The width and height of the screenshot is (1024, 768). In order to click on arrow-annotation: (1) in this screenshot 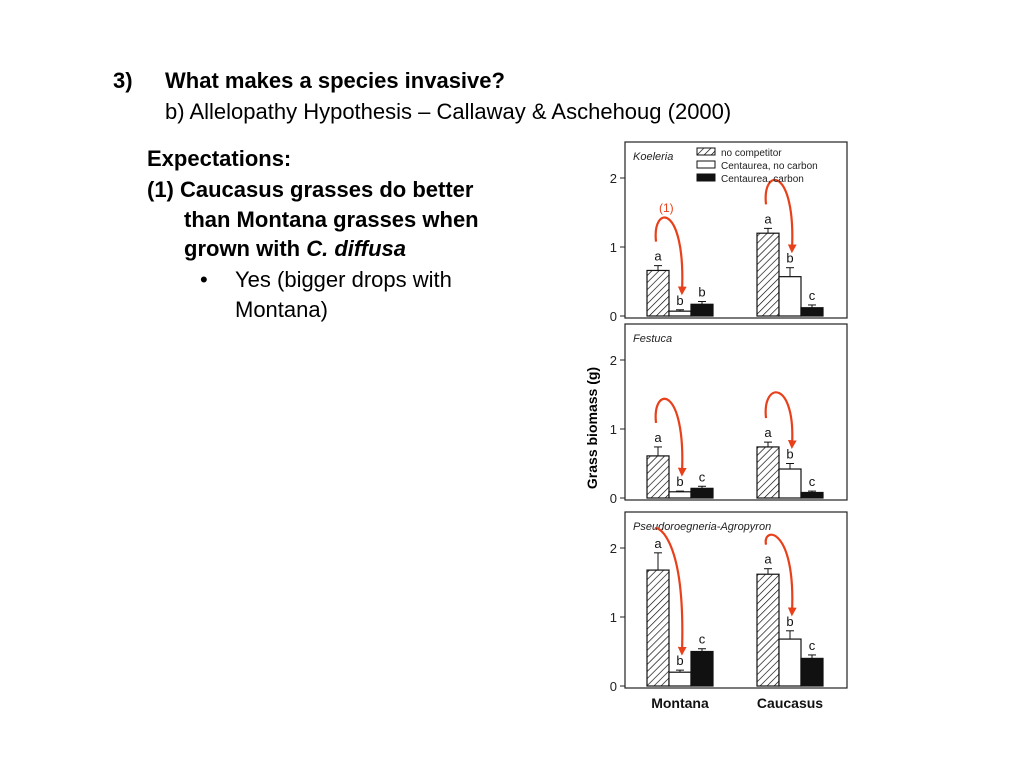, I will do `click(666, 208)`.